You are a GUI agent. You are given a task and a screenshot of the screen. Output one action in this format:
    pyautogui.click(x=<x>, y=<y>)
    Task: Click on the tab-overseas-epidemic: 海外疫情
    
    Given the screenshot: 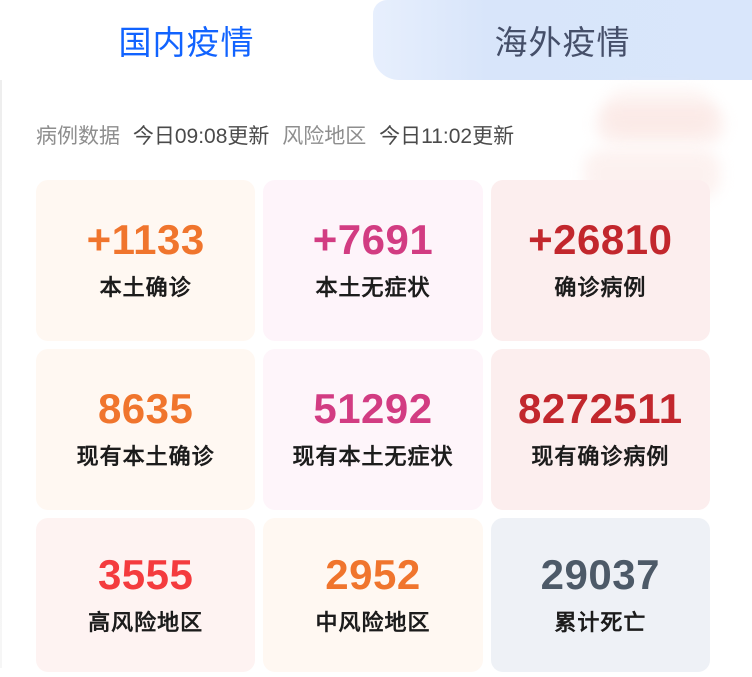 What is the action you would take?
    pyautogui.click(x=562, y=40)
    